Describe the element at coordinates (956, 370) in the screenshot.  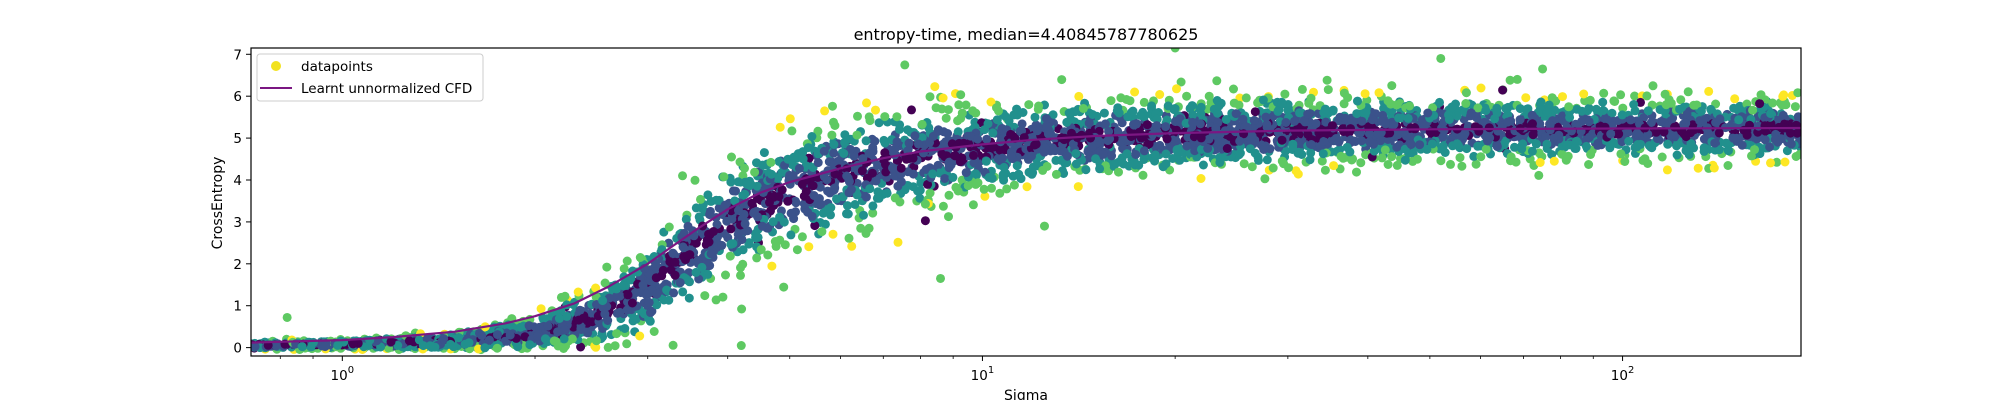
I see `x-axis: 100 101 102` at that location.